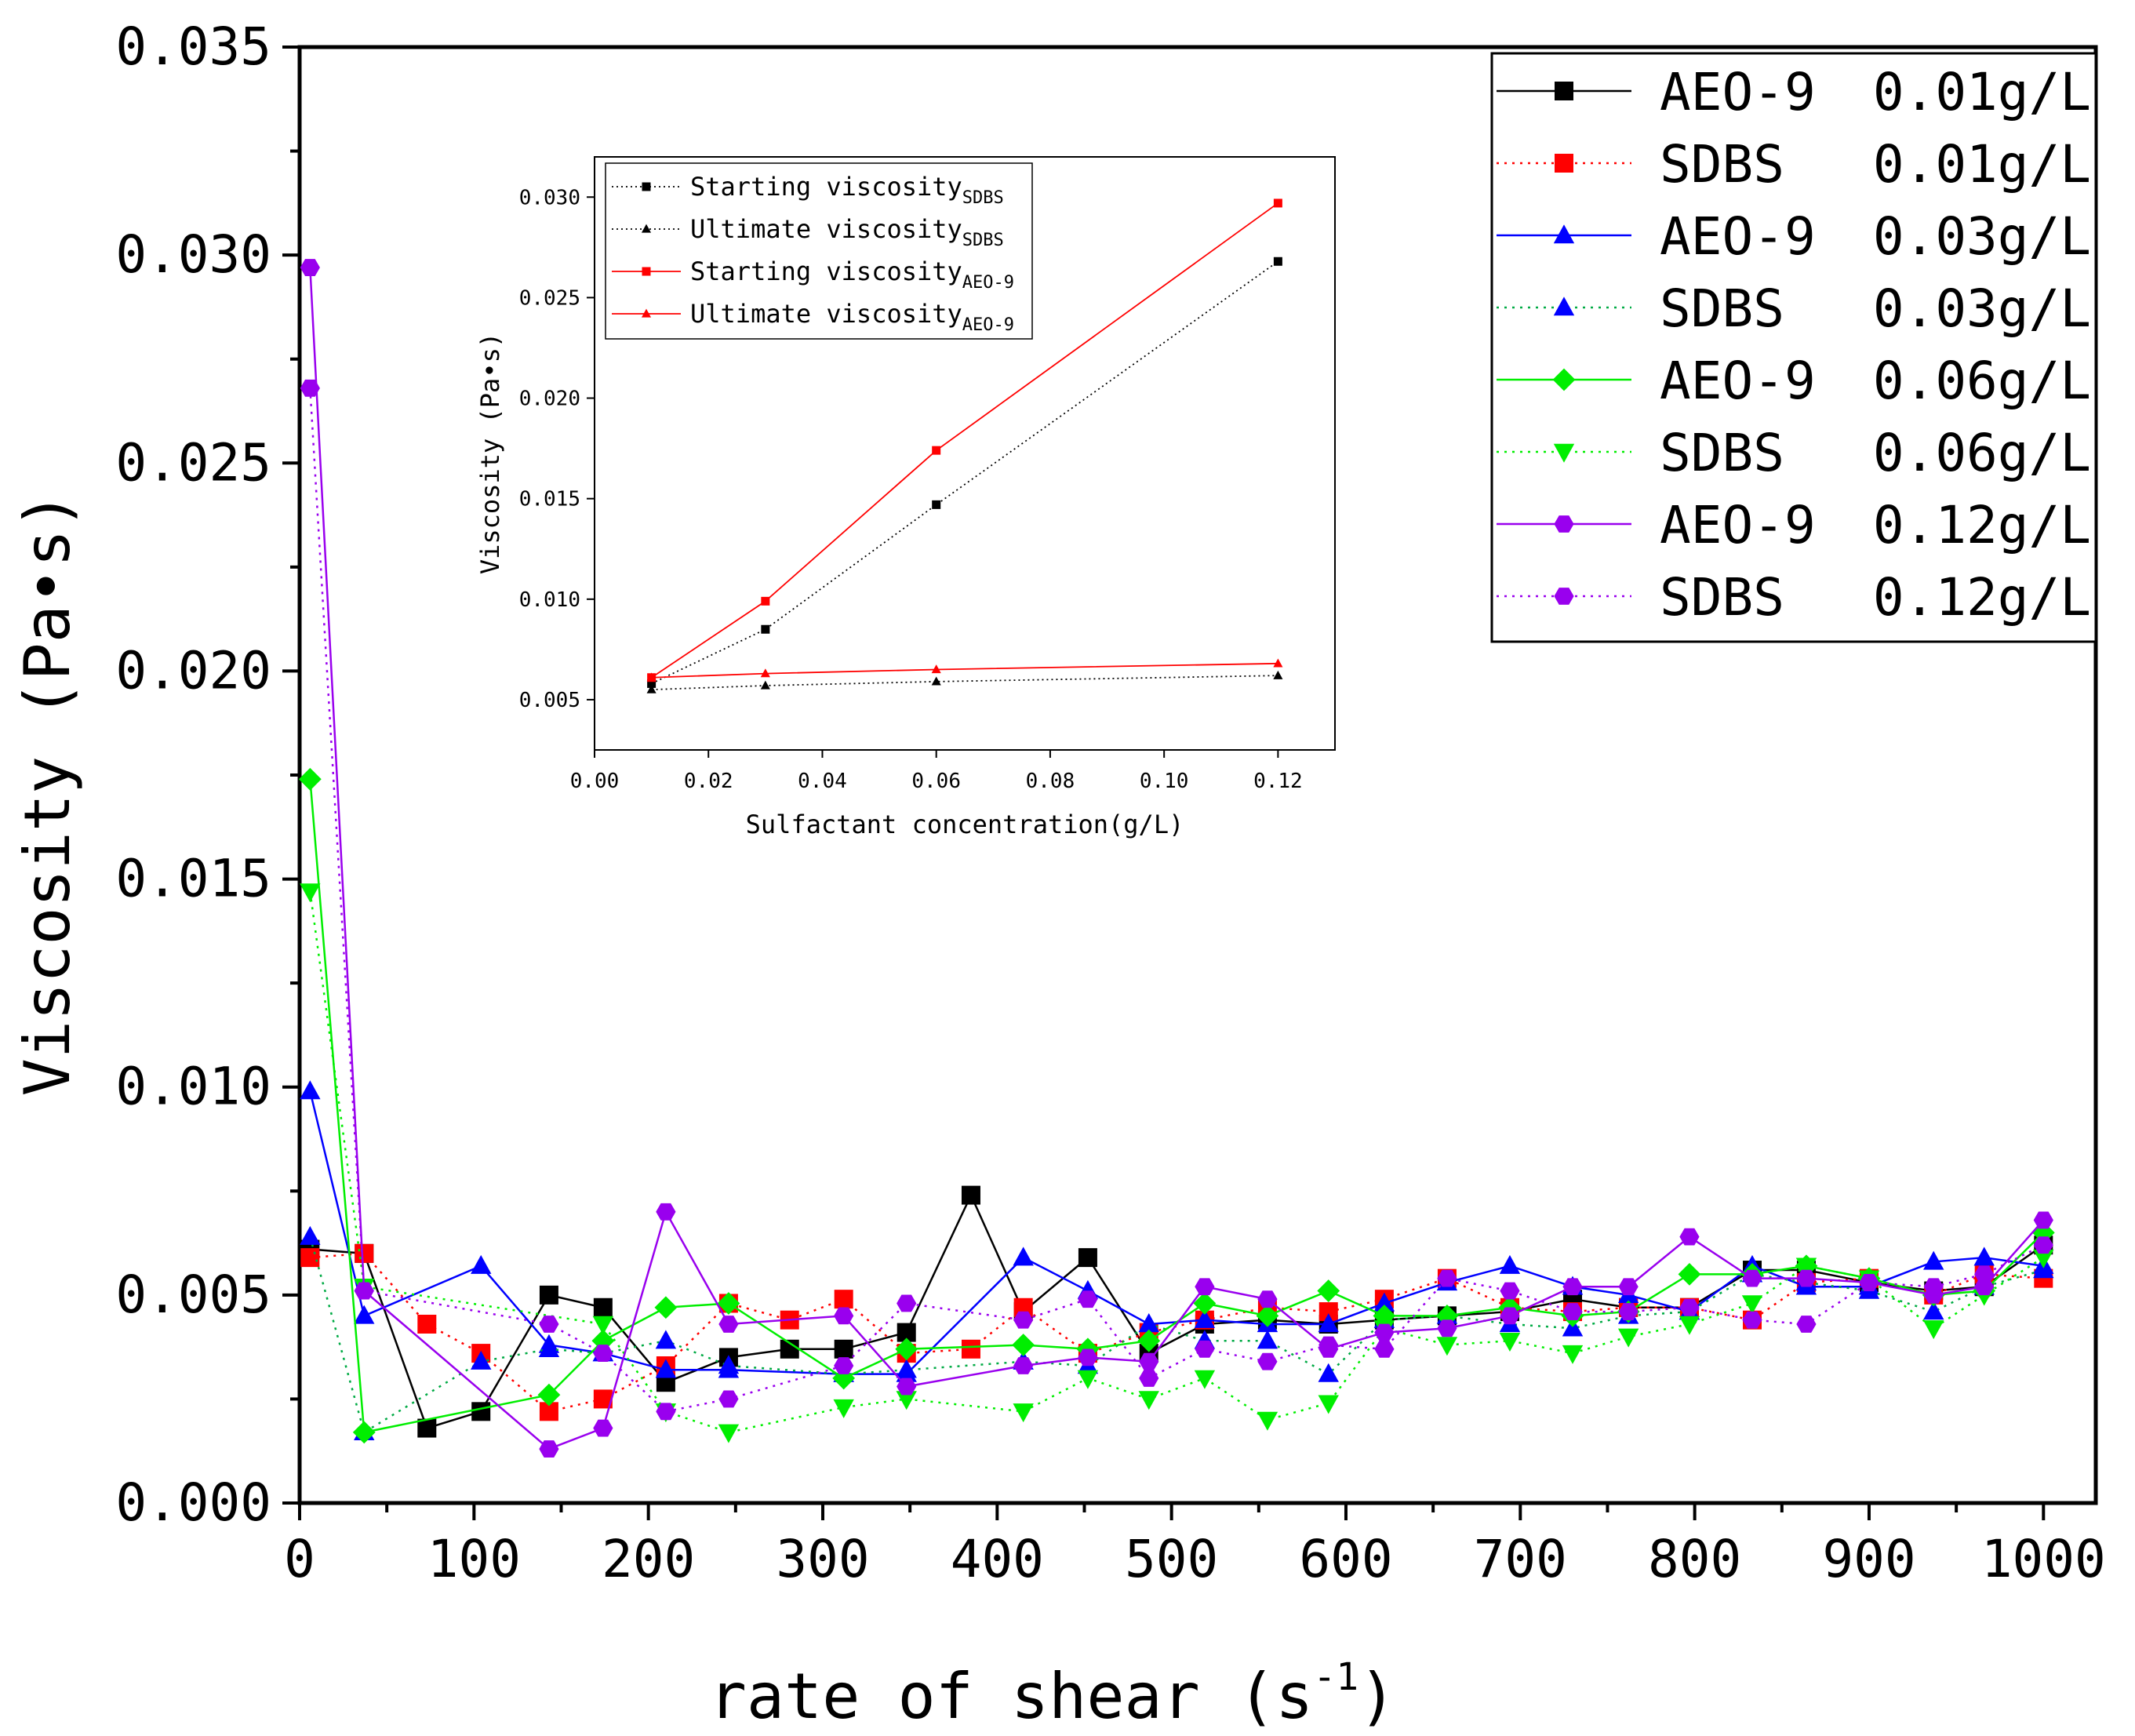 The image size is (2135, 1736). What do you see at coordinates (1982, 164) in the screenshot?
I see `main-legend-conc: 0.01g/L` at bounding box center [1982, 164].